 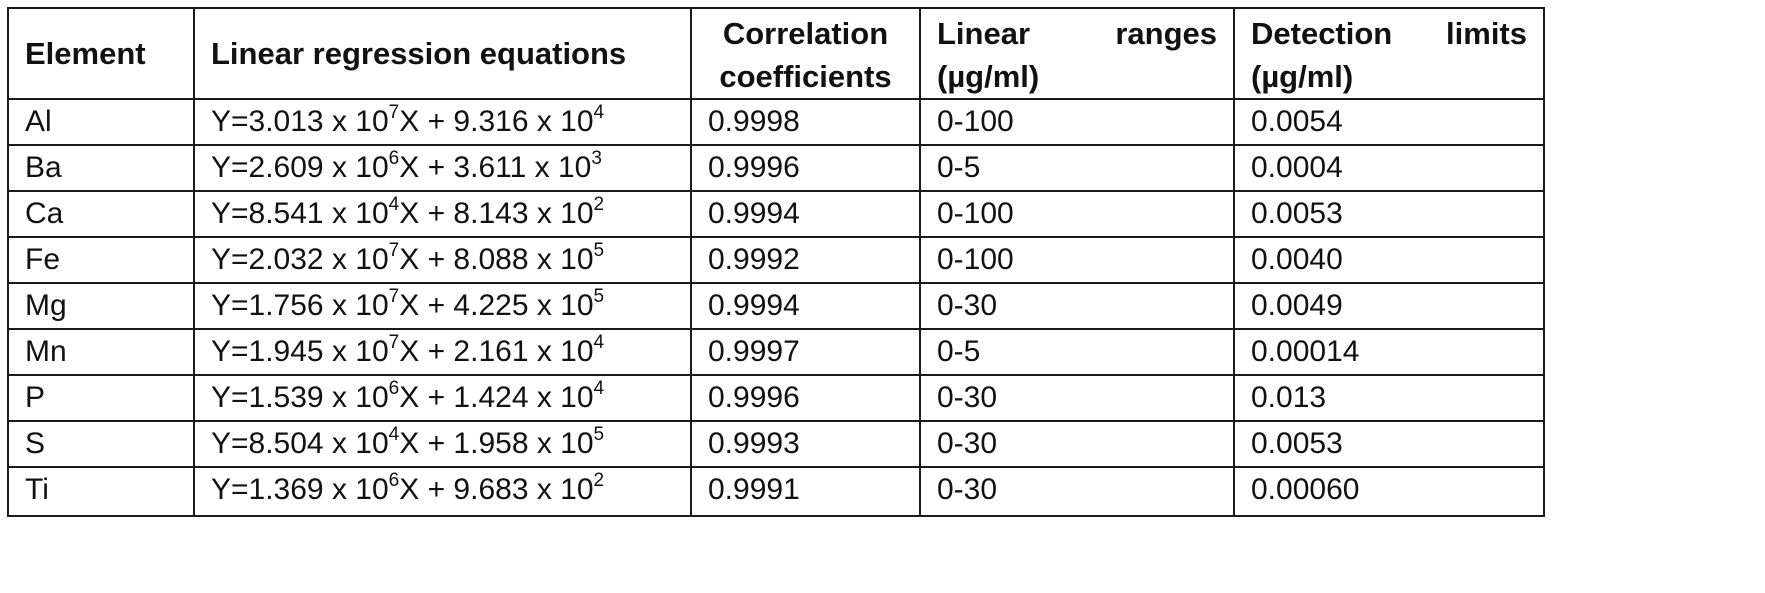 What do you see at coordinates (1166, 33) in the screenshot?
I see `header-linear-range-word2: ranges` at bounding box center [1166, 33].